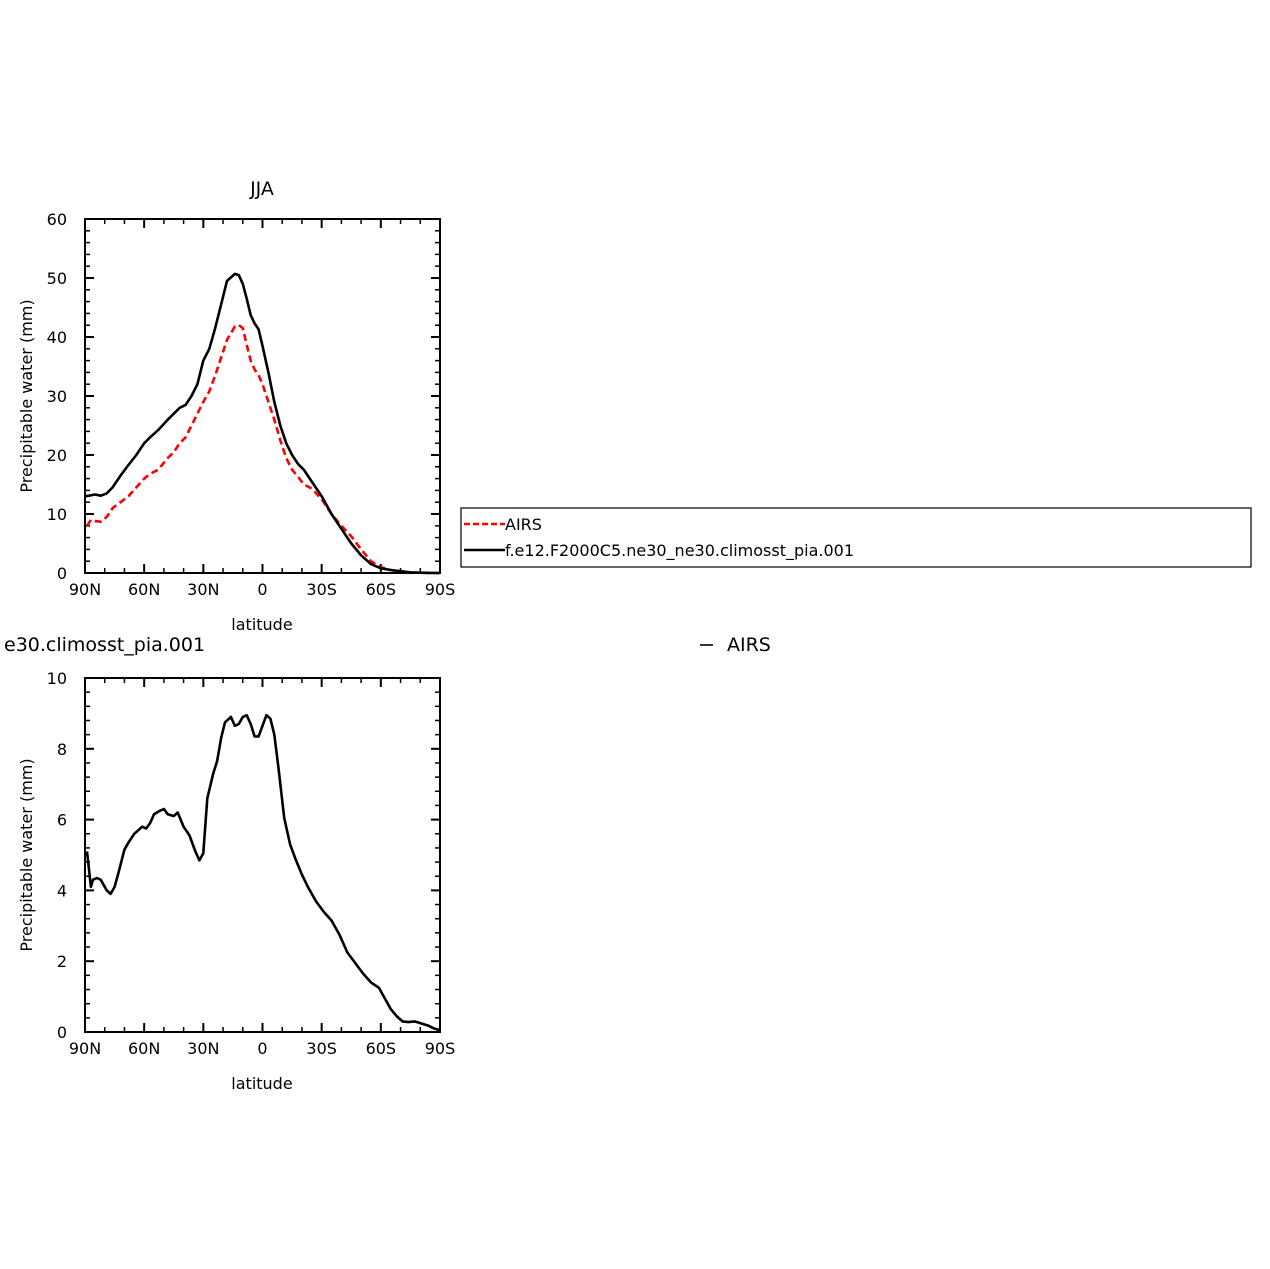 Image resolution: width=1270 pixels, height=1269 pixels. Describe the element at coordinates (57, 219) in the screenshot. I see `top-panel-y-tick-label: 60` at that location.